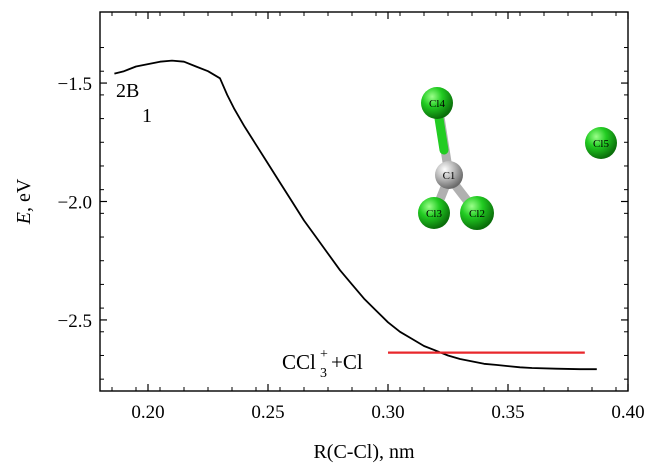 The width and height of the screenshot is (653, 464). Describe the element at coordinates (324, 354) in the screenshot. I see `asymptote-label-superscript: +` at that location.